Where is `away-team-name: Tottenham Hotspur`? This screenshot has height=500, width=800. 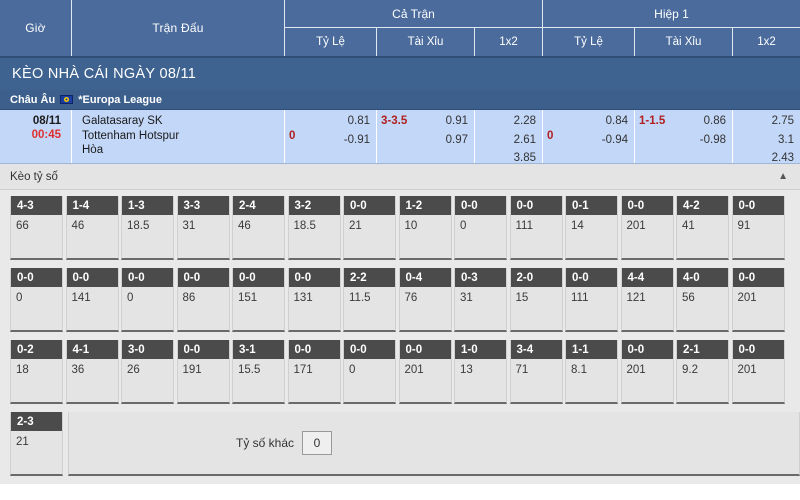
away-team-name: Tottenham Hotspur is located at coordinates (131, 135).